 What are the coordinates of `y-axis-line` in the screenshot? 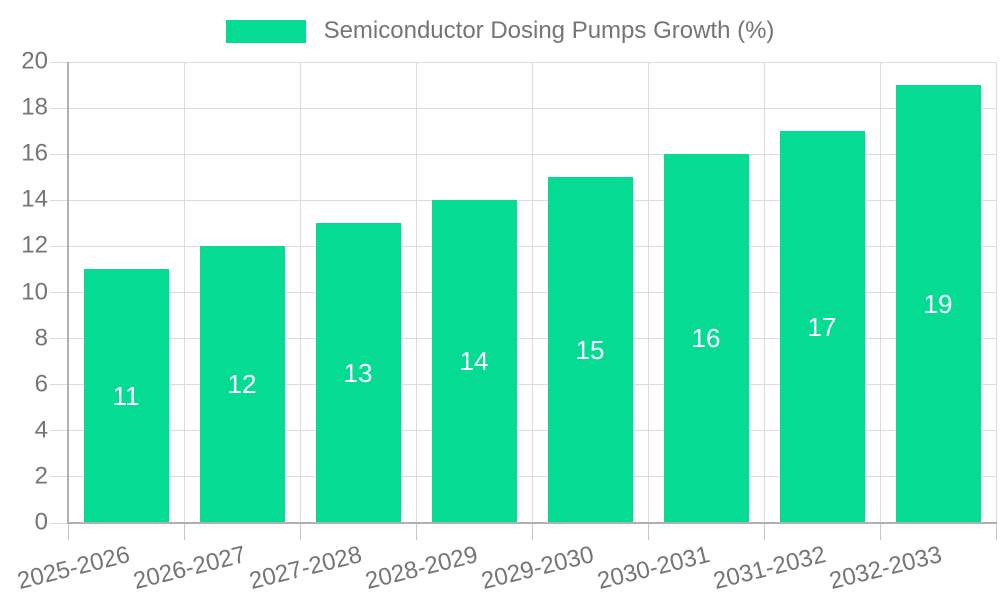 It's located at (68, 292).